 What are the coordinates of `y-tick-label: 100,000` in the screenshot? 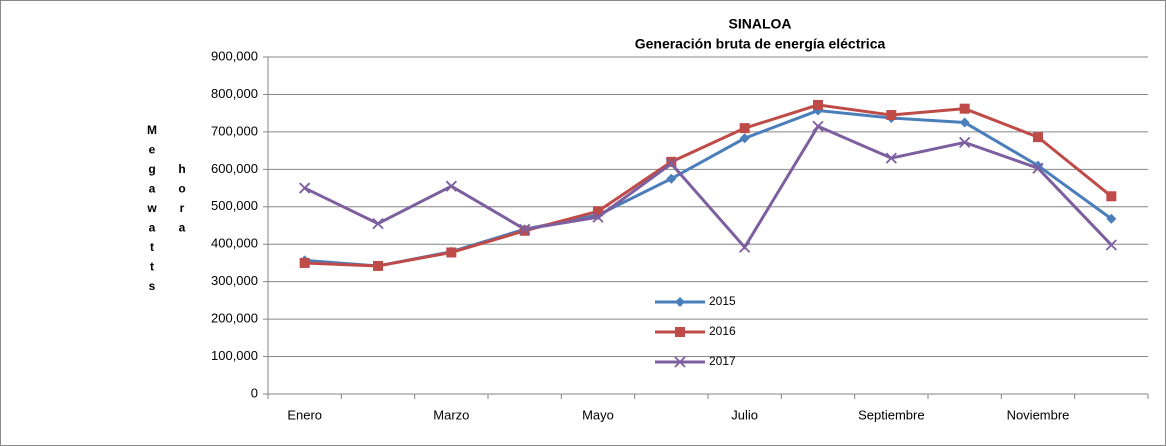 It's located at (234, 355).